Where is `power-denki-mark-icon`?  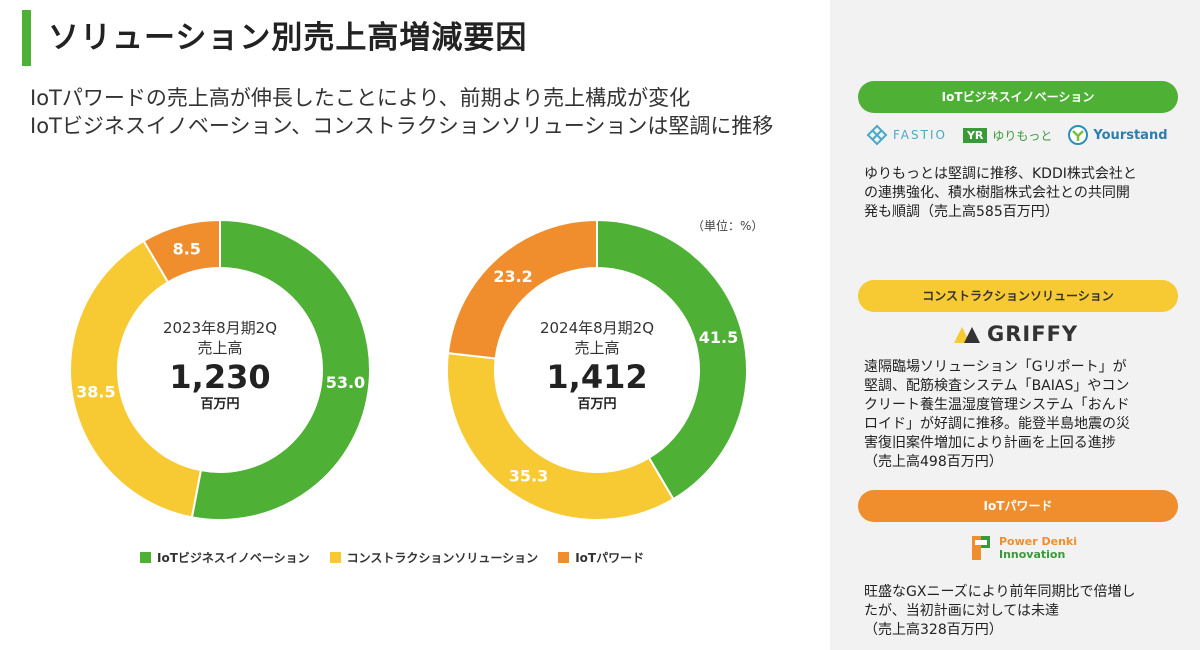 power-denki-mark-icon is located at coordinates (981, 548).